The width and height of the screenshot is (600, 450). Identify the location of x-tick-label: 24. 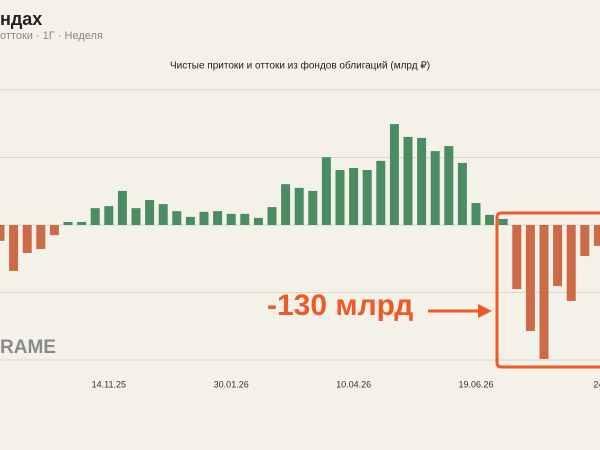
(596, 384).